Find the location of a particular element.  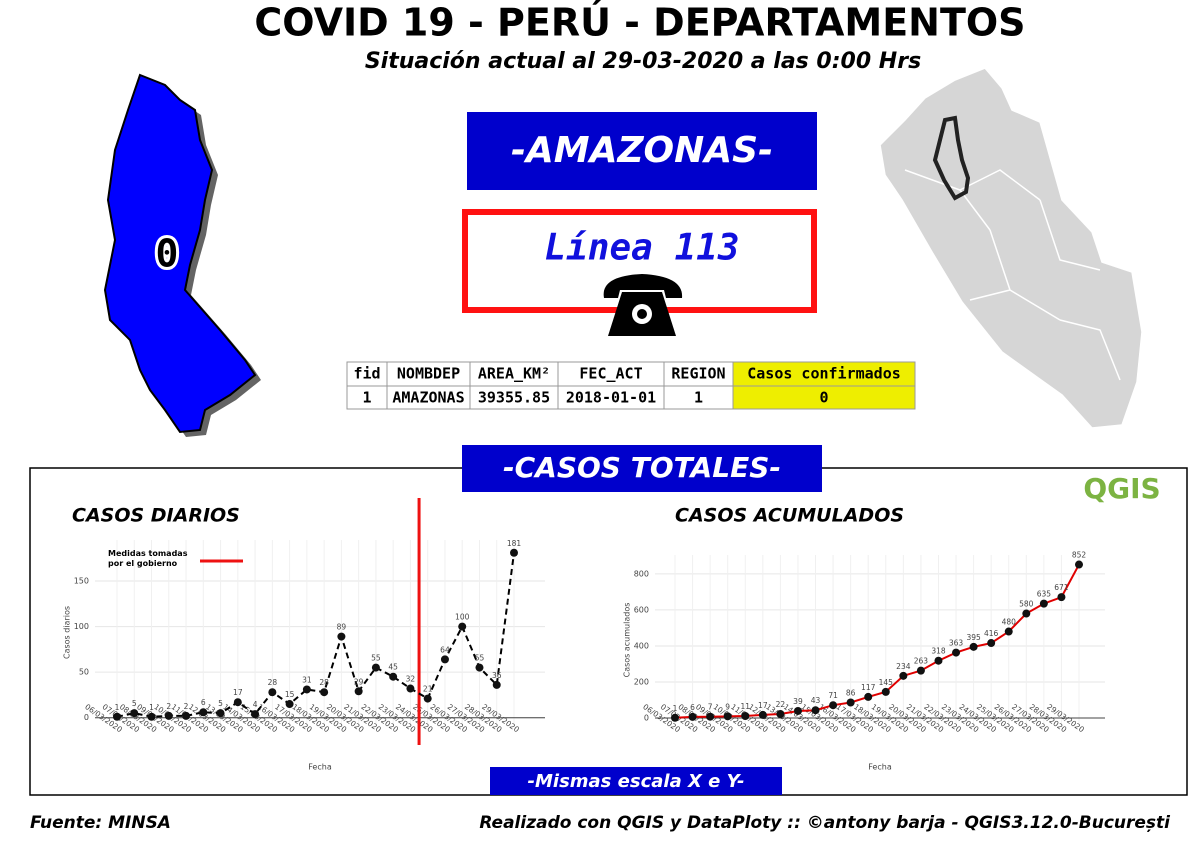

map-borders is located at coordinates (1012, 275).